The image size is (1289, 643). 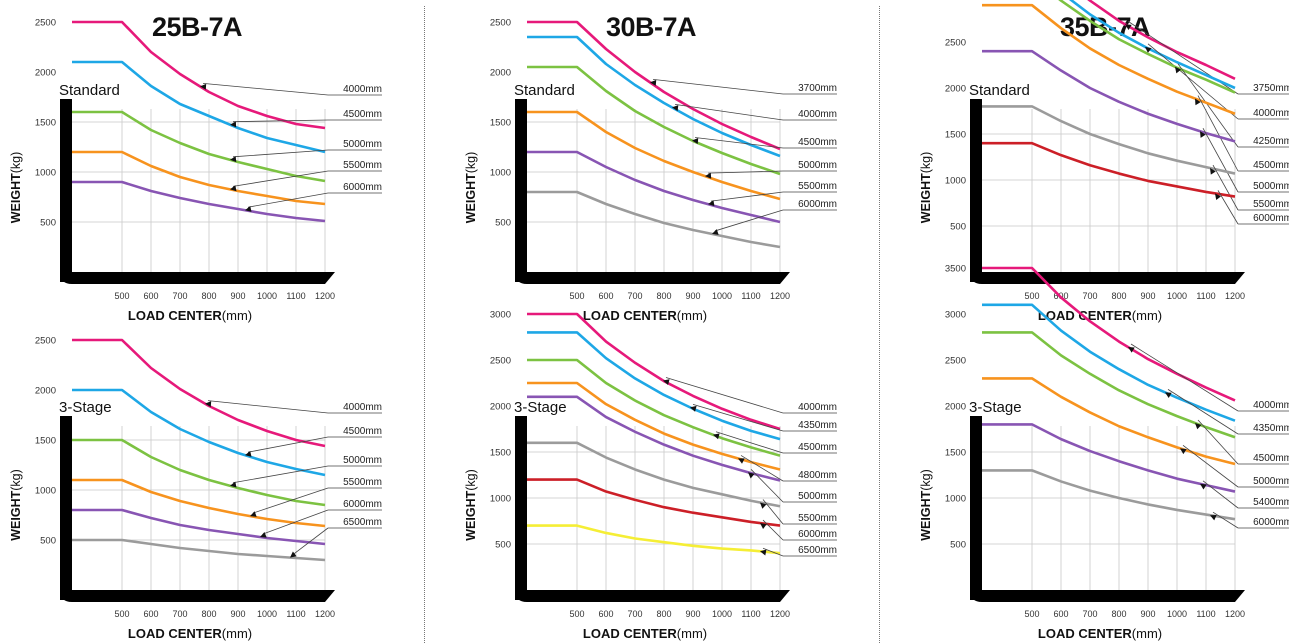 I want to click on series-label: 4800mm, so click(x=817, y=475).